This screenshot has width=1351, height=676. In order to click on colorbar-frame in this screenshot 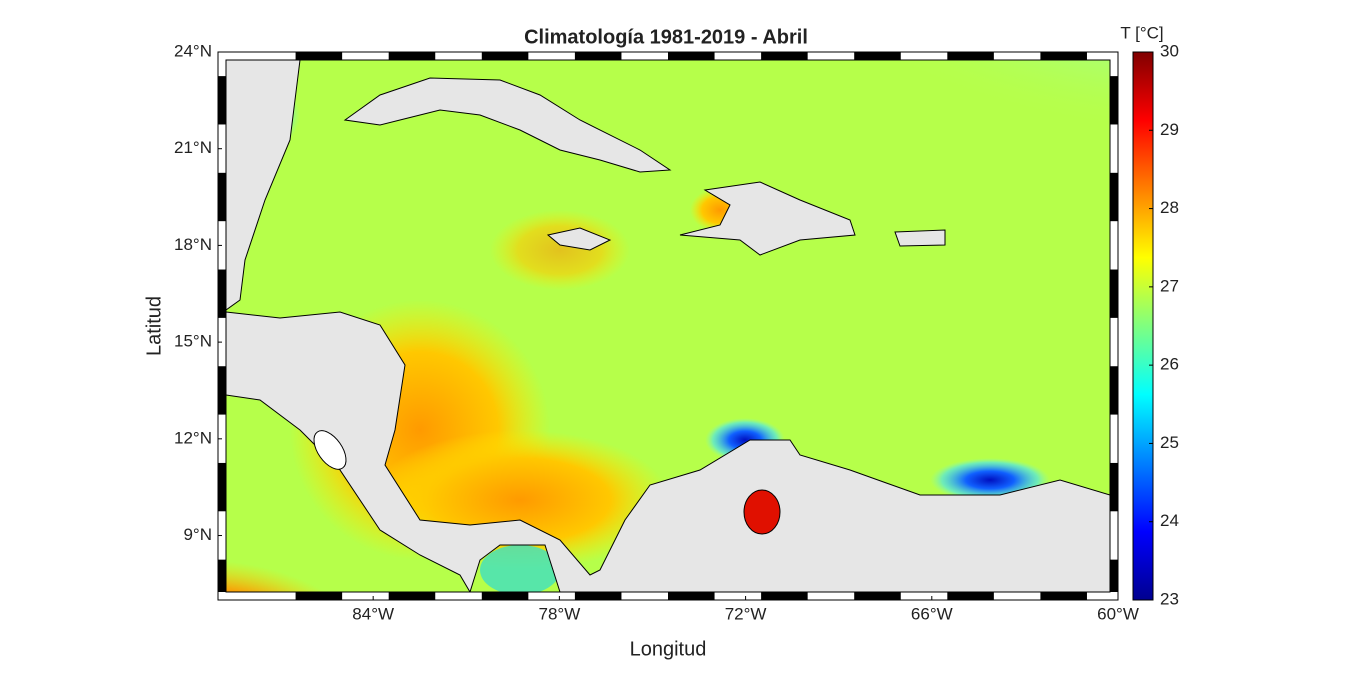, I will do `click(1143, 326)`.